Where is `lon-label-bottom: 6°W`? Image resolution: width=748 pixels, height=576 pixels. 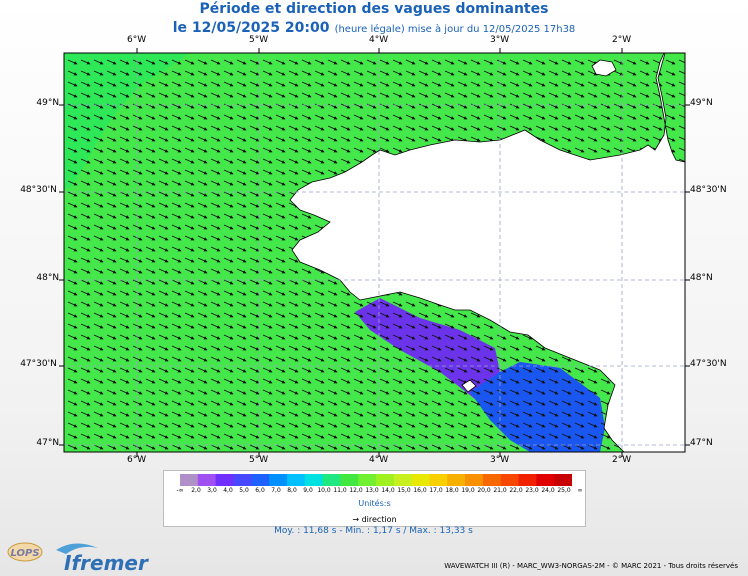 lon-label-bottom: 6°W is located at coordinates (137, 460).